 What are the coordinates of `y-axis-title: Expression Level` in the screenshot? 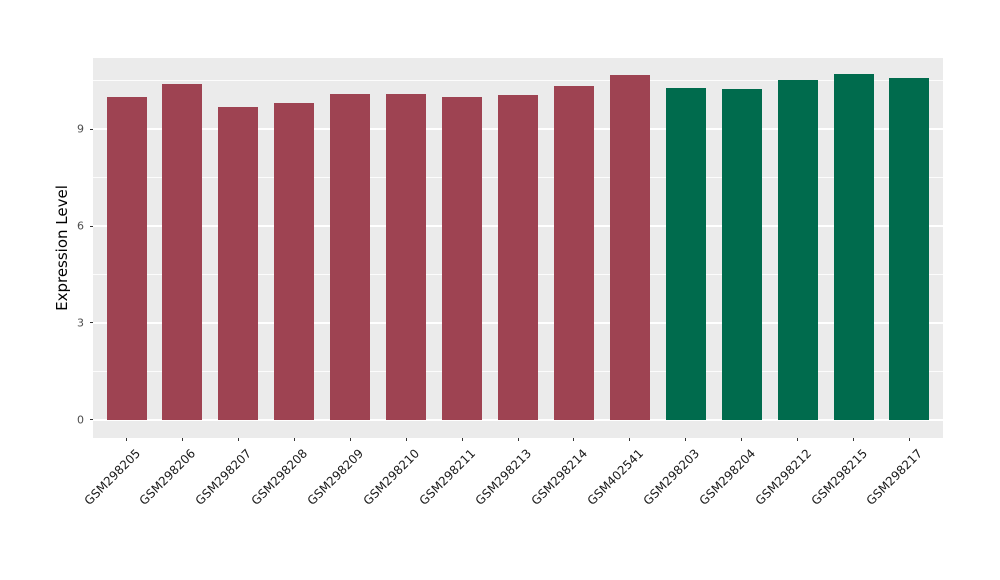 It's located at (62, 248).